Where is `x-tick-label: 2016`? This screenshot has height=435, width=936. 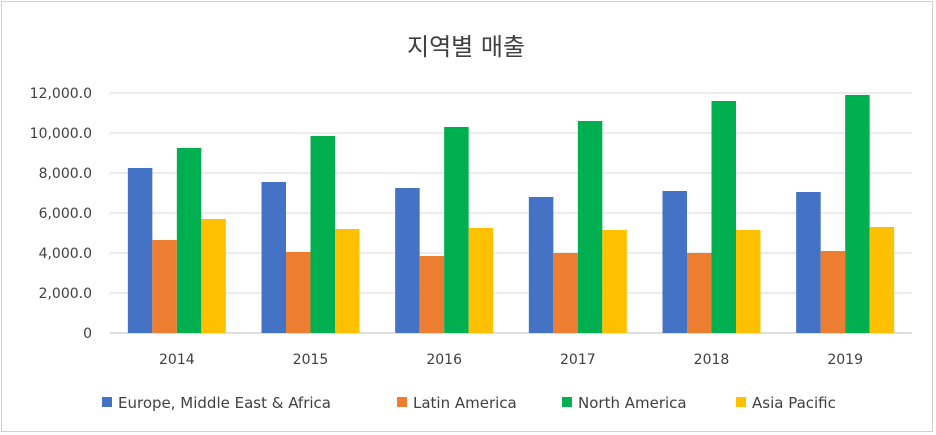 x-tick-label: 2016 is located at coordinates (444, 360).